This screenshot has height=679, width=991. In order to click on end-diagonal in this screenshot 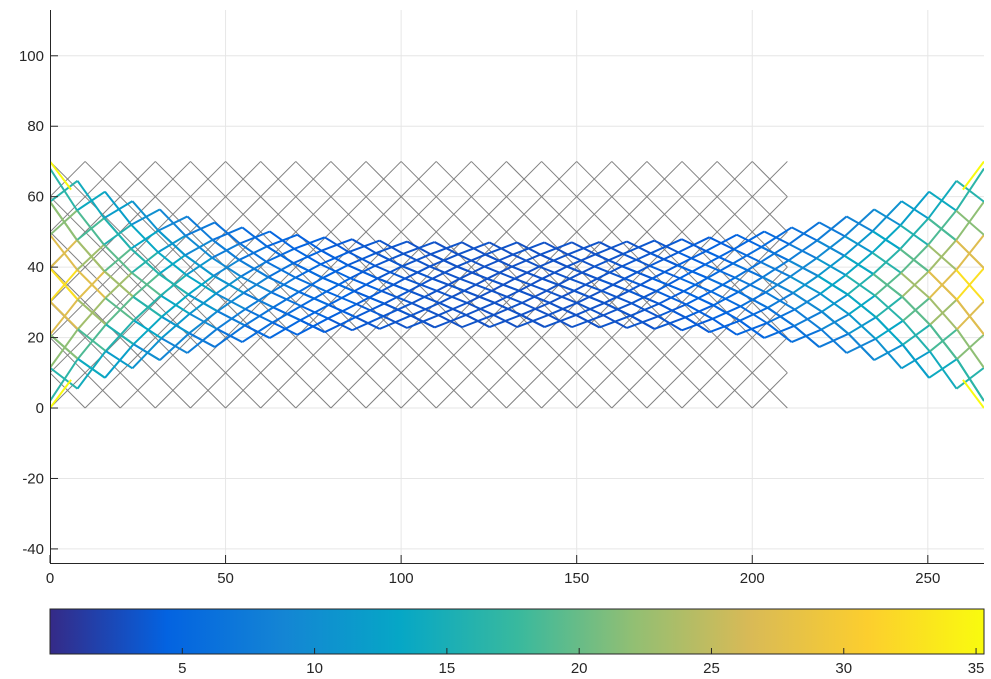, I will do `click(61, 394)`.